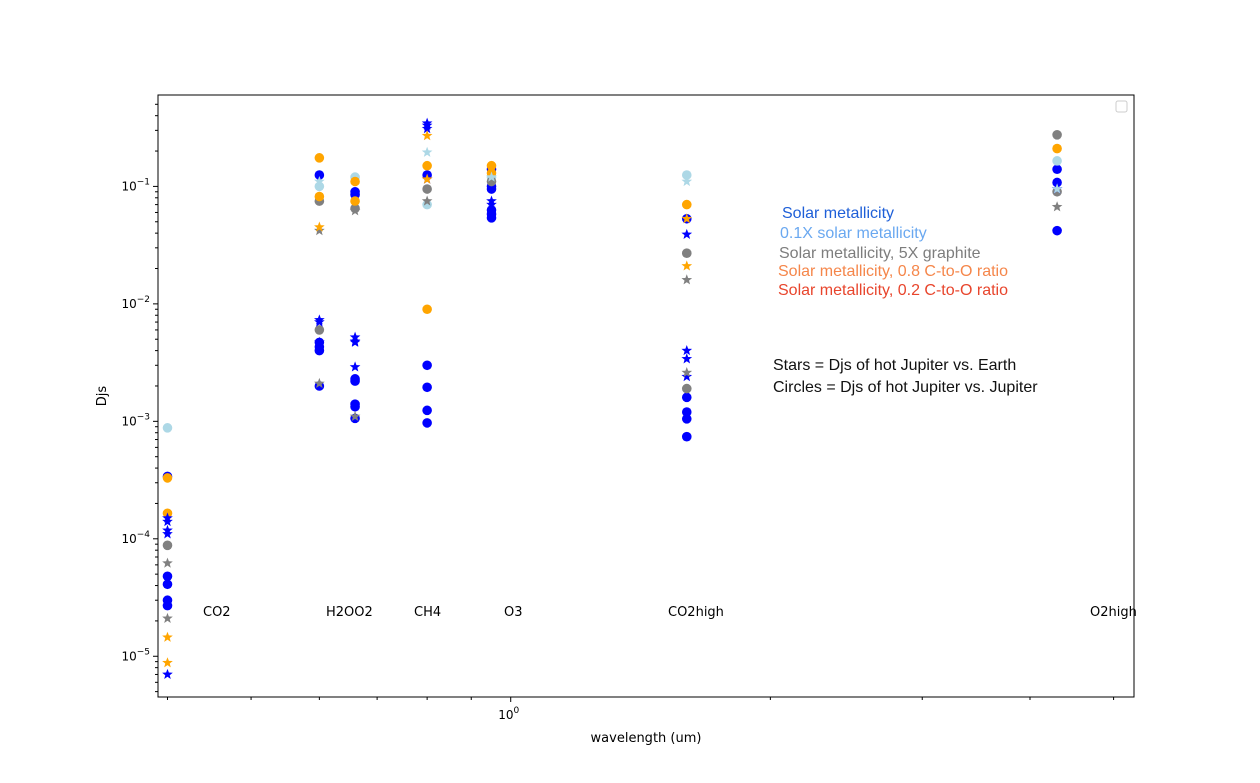 This screenshot has width=1260, height=783. What do you see at coordinates (135, 538) in the screenshot?
I see `y-tick-label: 10⁻⁴` at bounding box center [135, 538].